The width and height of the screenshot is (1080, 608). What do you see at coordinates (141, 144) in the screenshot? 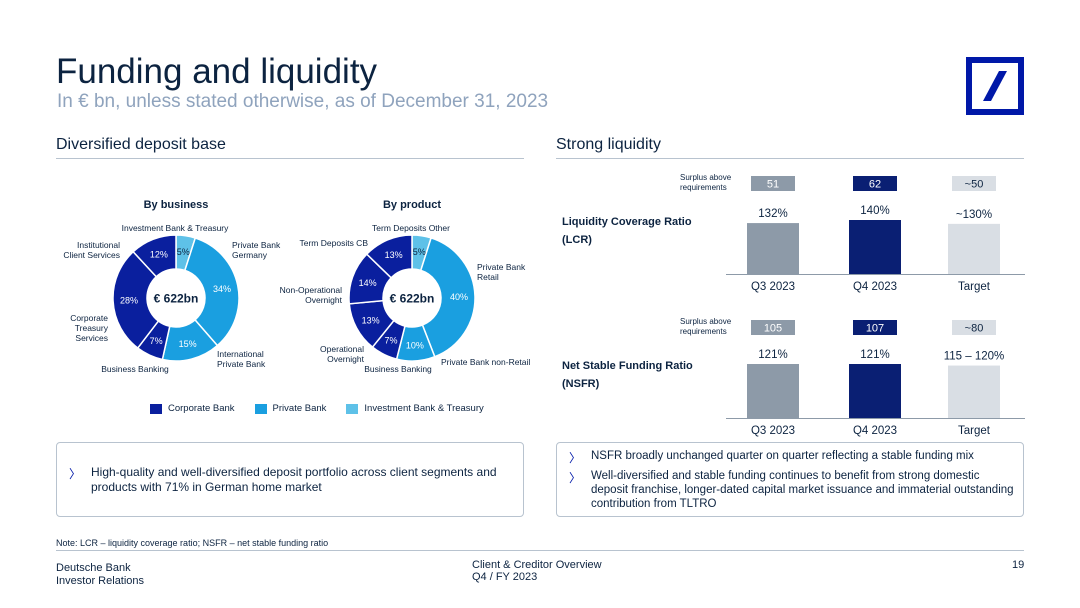
I see `left-section-title: Diversified deposit base` at bounding box center [141, 144].